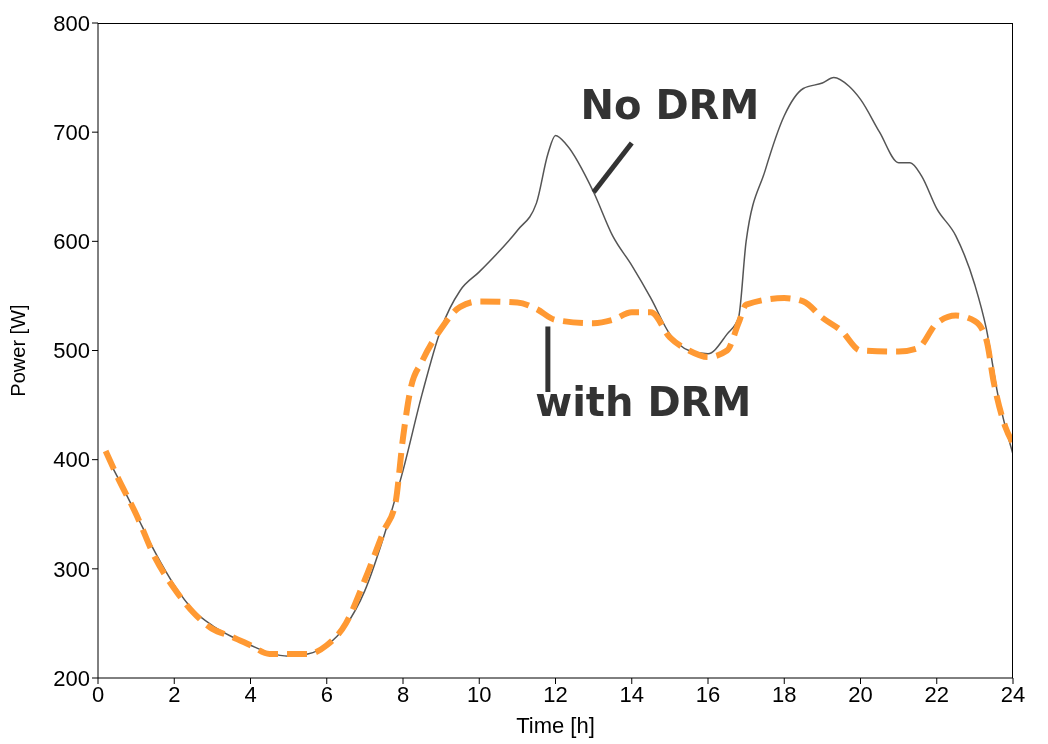 The width and height of the screenshot is (1048, 744). I want to click on x-axis-title: Time [h], so click(555, 725).